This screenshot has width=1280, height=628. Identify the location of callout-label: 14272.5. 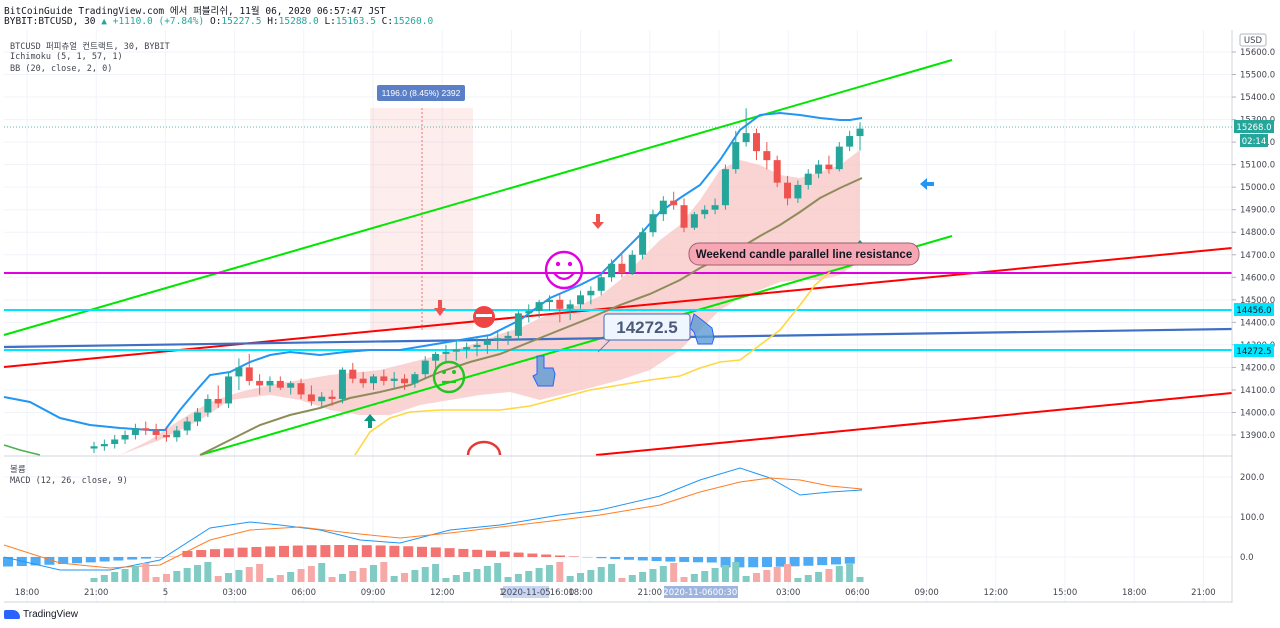
(646, 327).